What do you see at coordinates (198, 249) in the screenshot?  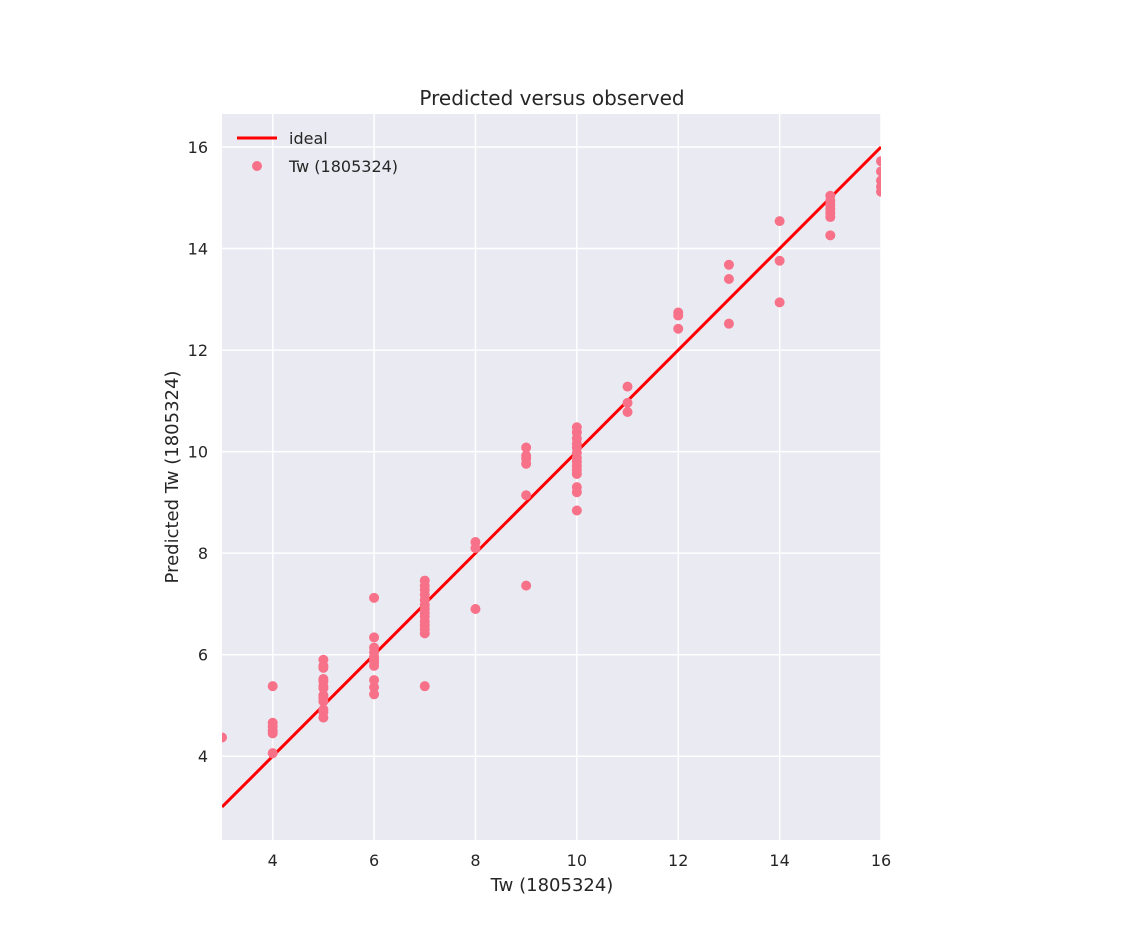 I see `y-tick-label: 14` at bounding box center [198, 249].